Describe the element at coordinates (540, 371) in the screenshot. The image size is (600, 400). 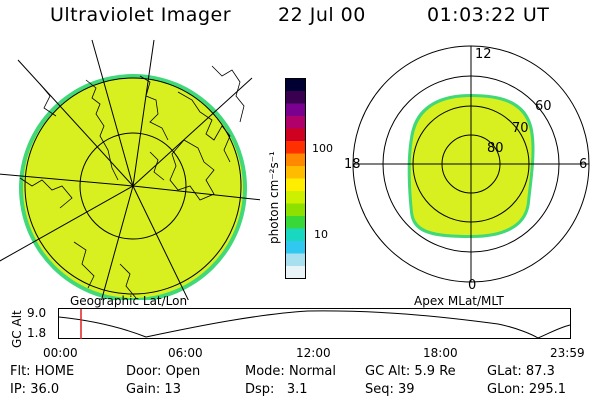
I see `glat-value: 87.3` at that location.